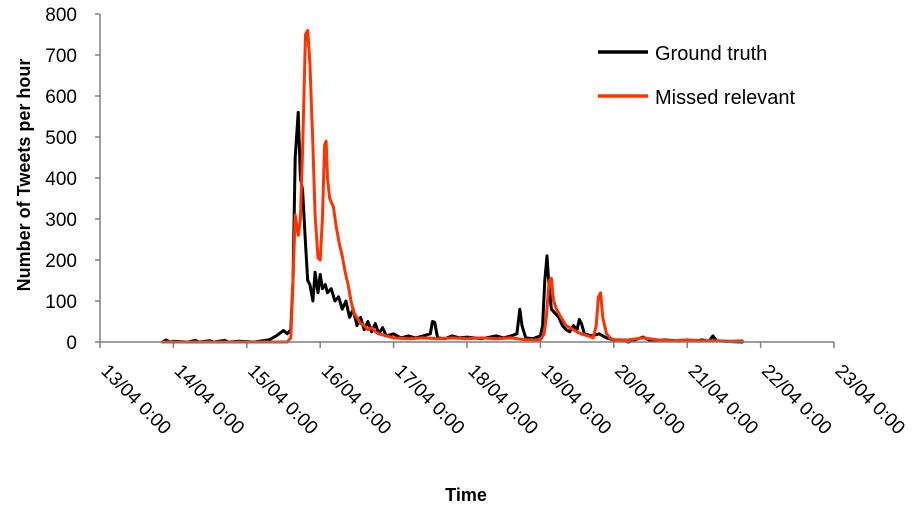 This screenshot has height=508, width=919. I want to click on x-tick-label: 14/04 0:00, so click(209, 400).